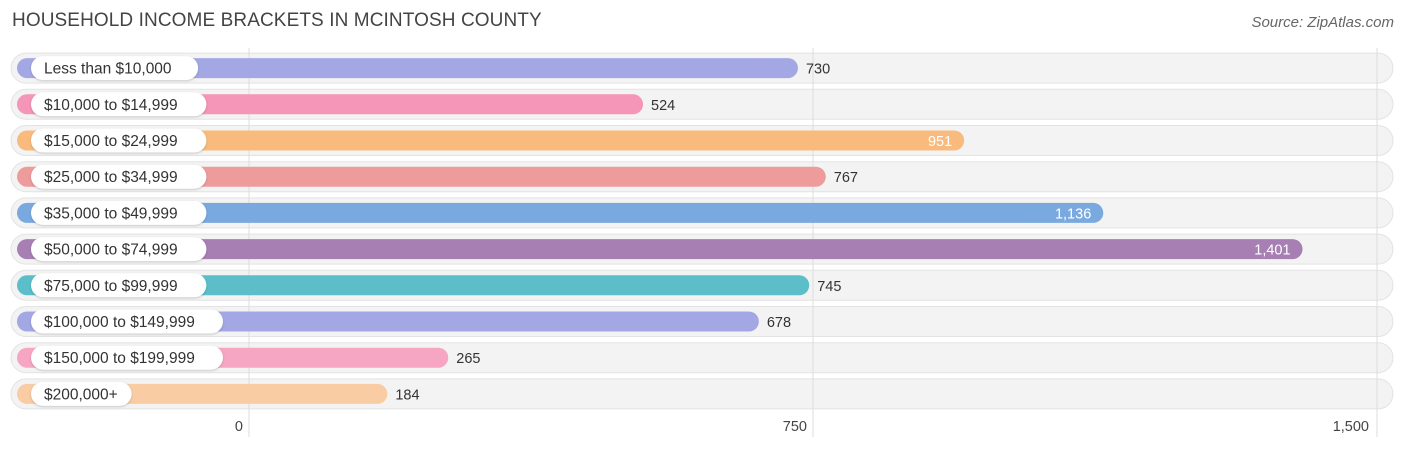 Image resolution: width=1406 pixels, height=449 pixels. I want to click on value-label: 524, so click(663, 106).